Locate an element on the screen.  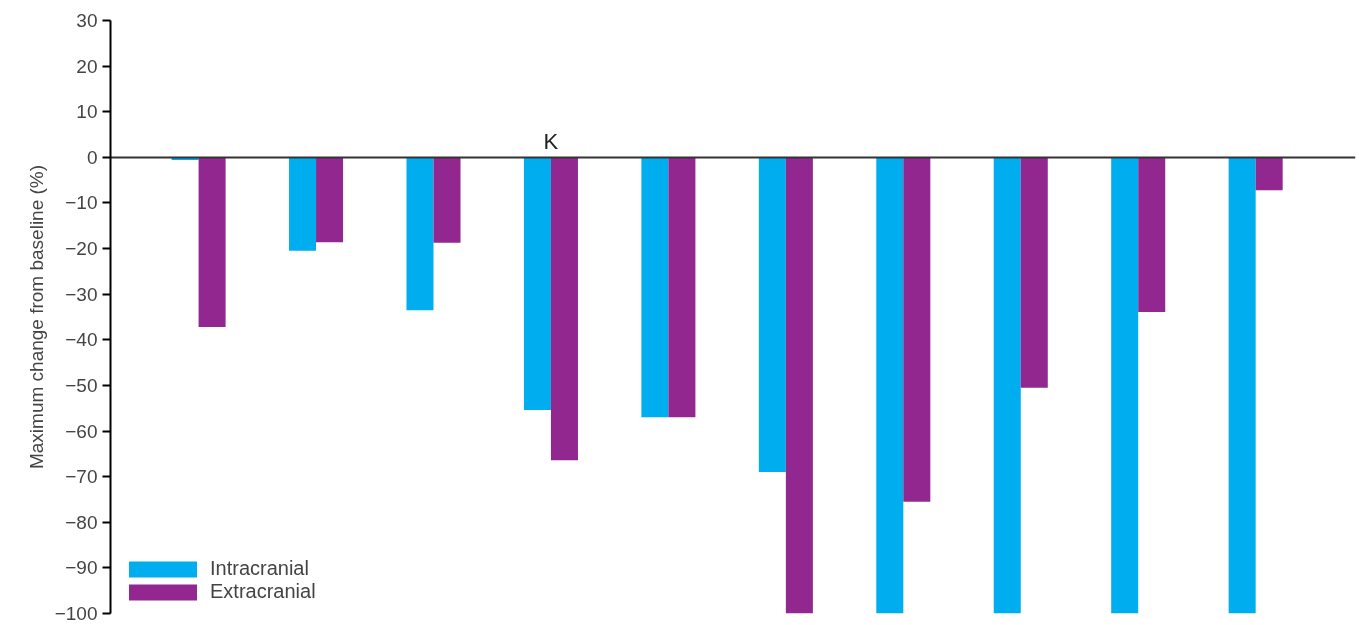
y-tick-label: −20 is located at coordinates (81, 249).